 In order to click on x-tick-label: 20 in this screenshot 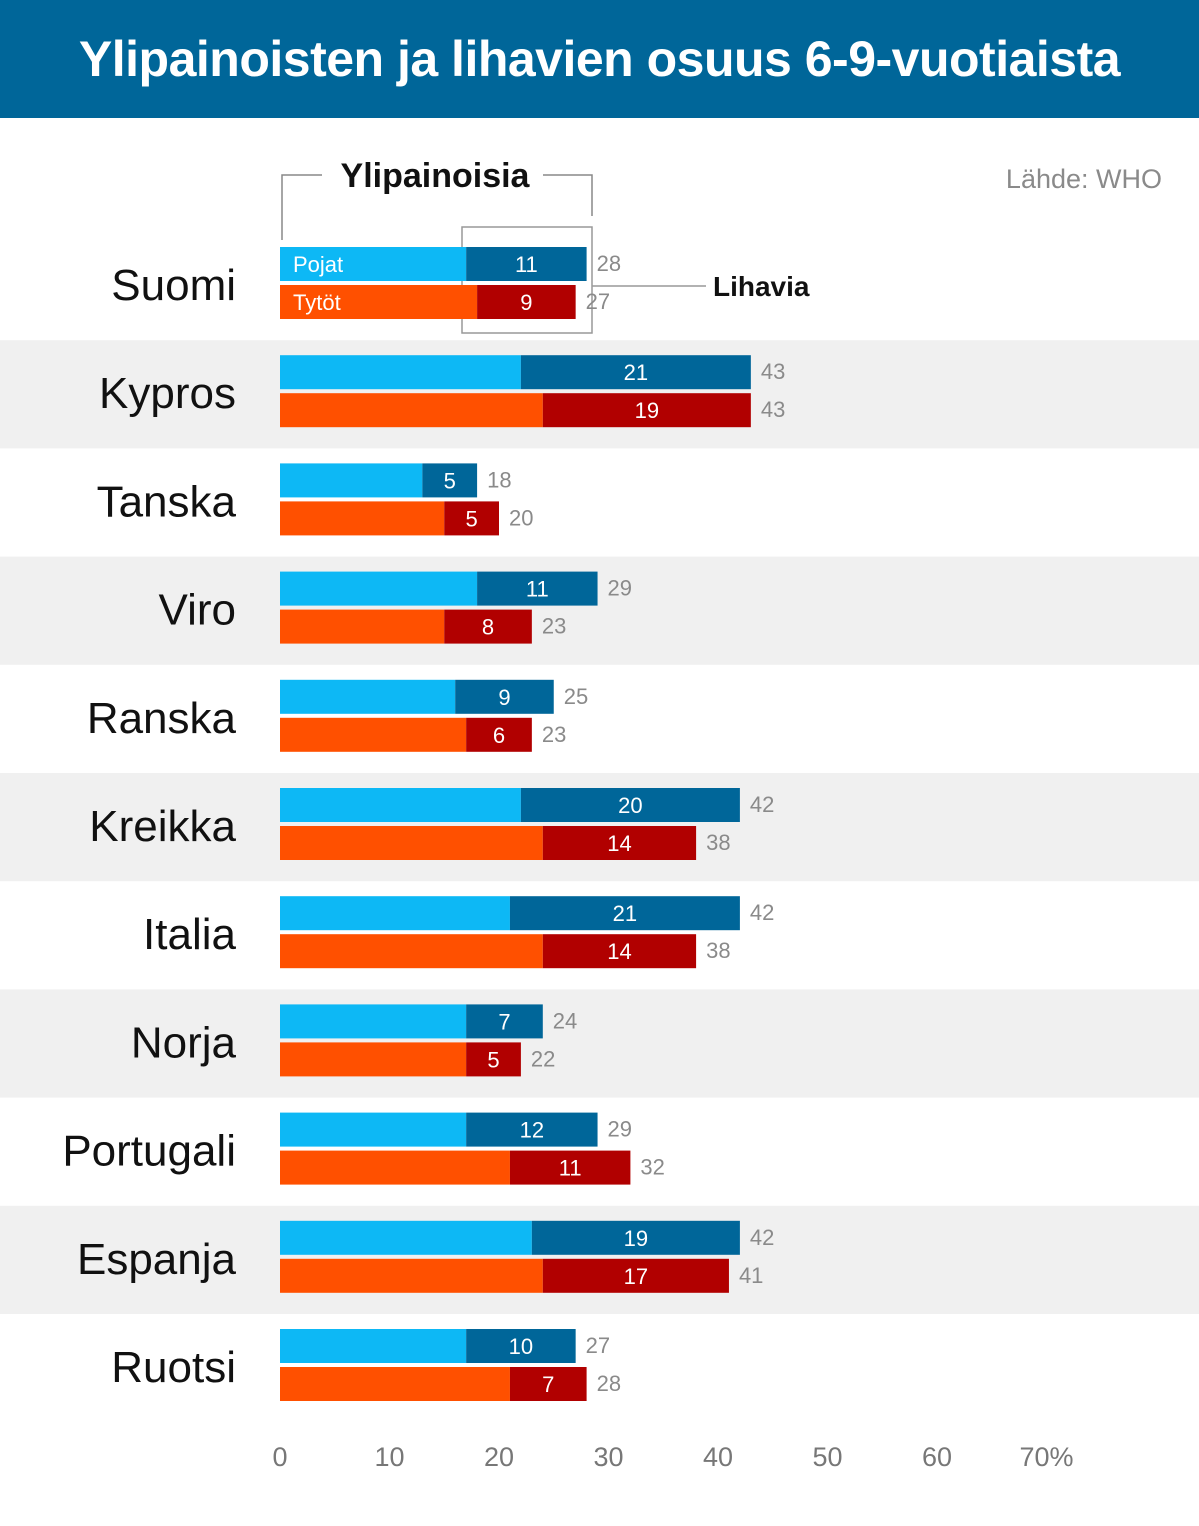, I will do `click(499, 1457)`.